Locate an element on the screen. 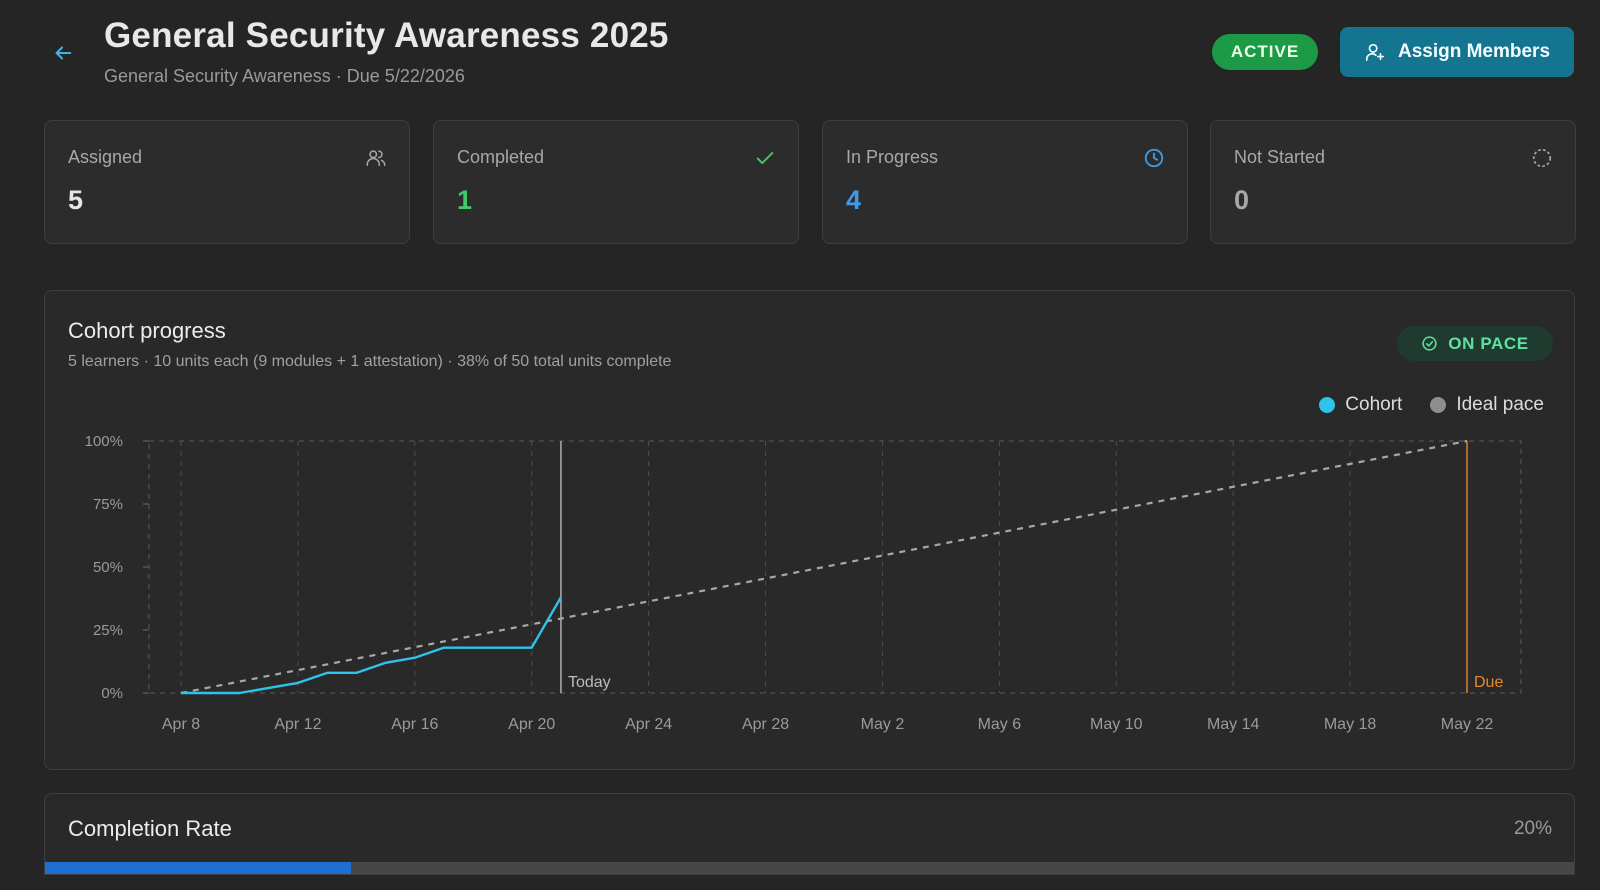 This screenshot has height=890, width=1600. y-tick-label: 50% is located at coordinates (108, 567).